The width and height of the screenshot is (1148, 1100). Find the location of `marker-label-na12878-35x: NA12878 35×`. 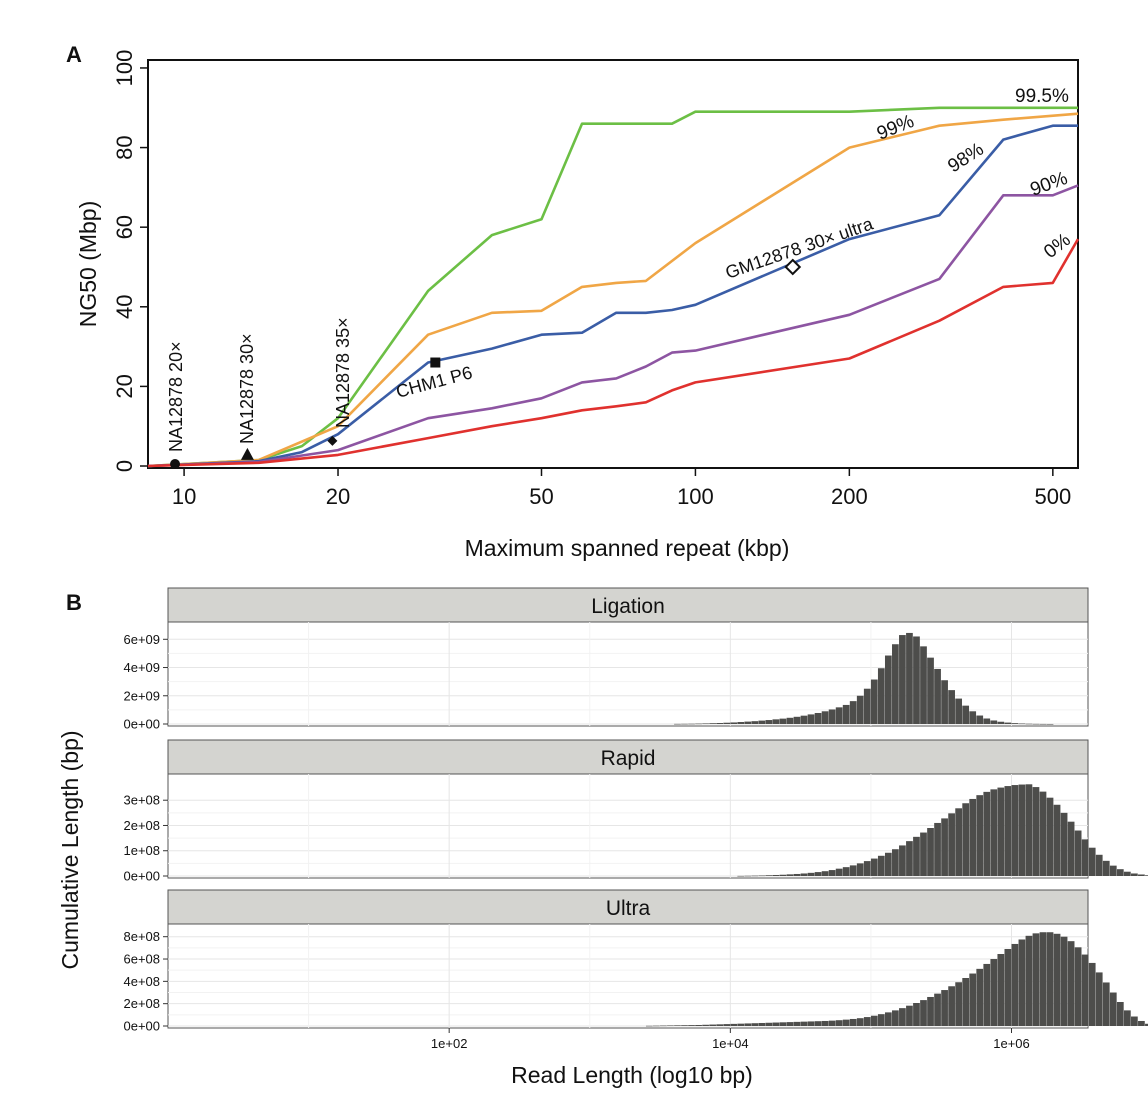

marker-label-na12878-35x: NA12878 35× is located at coordinates (343, 372).